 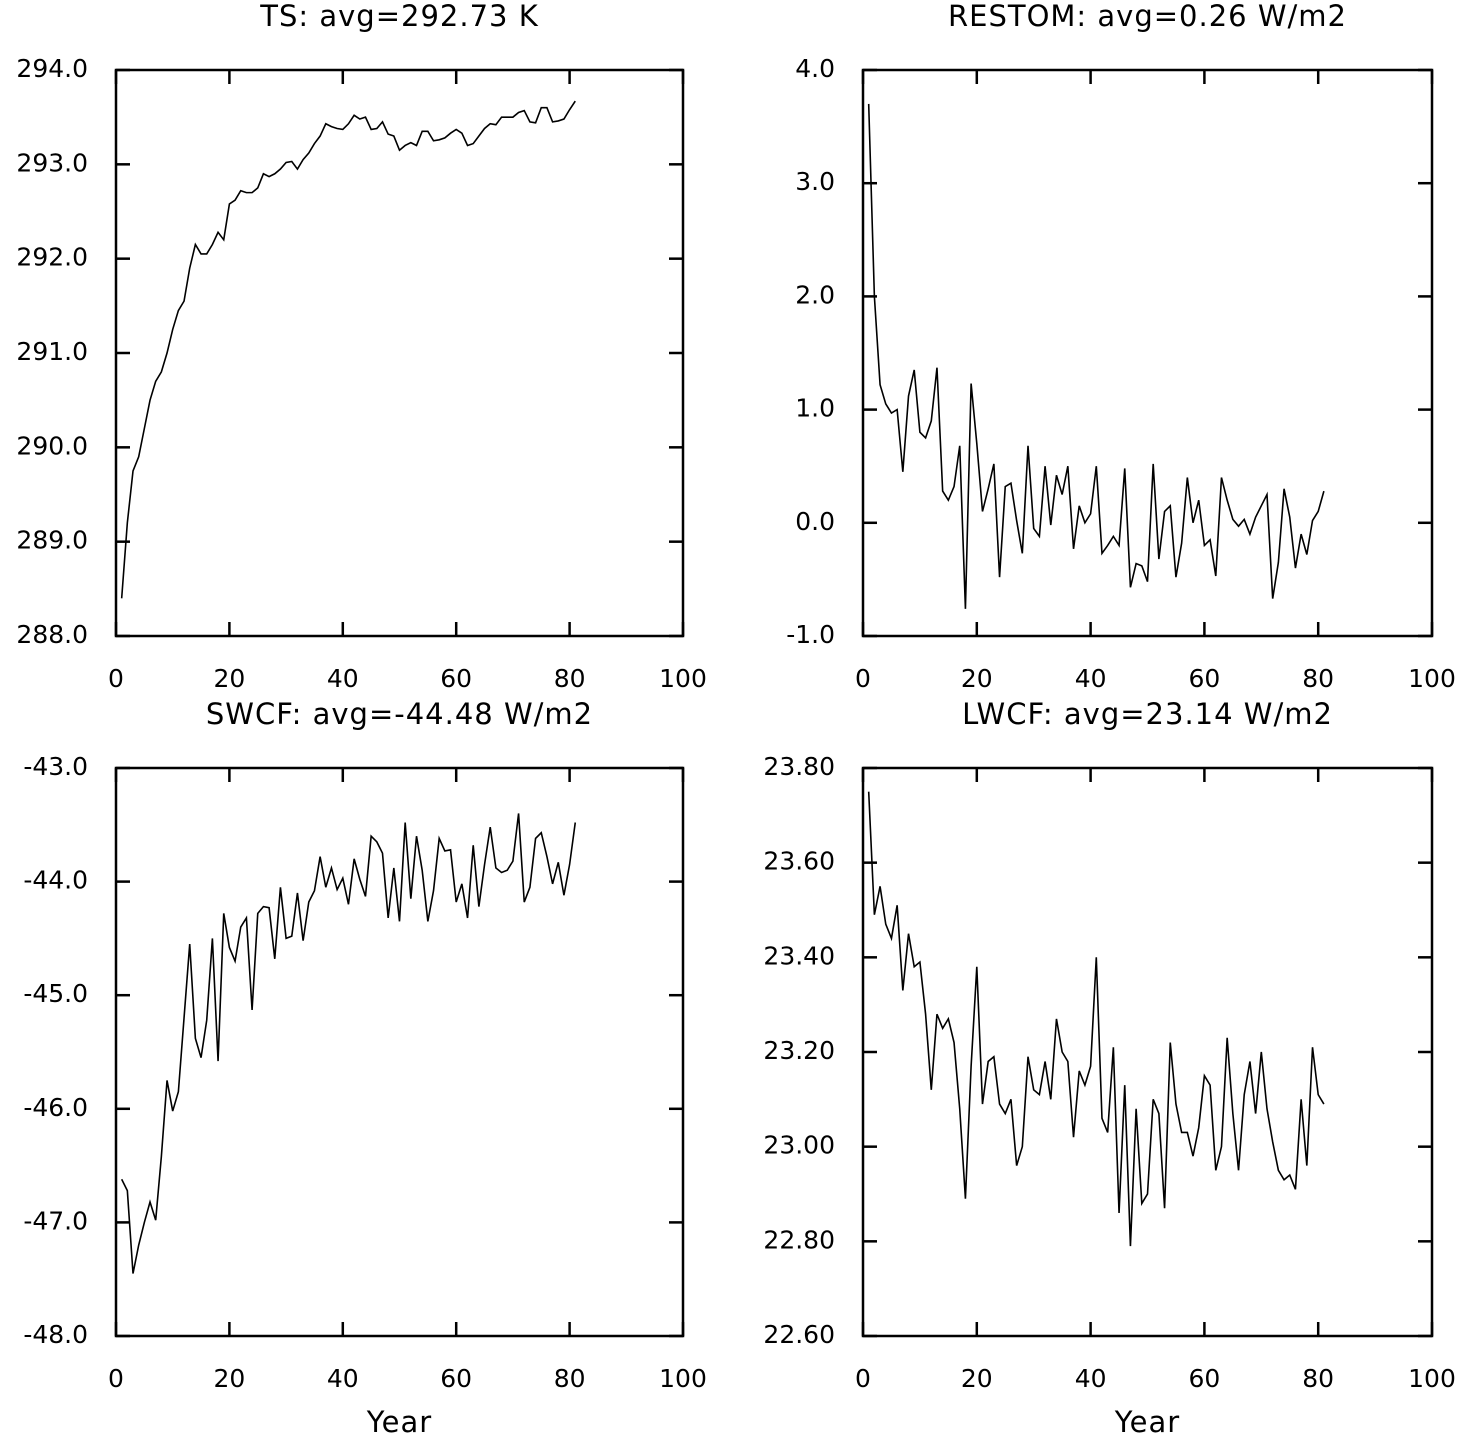 What do you see at coordinates (399, 714) in the screenshot?
I see `chart-title: SWCF: avg=-44.48 W/m2` at bounding box center [399, 714].